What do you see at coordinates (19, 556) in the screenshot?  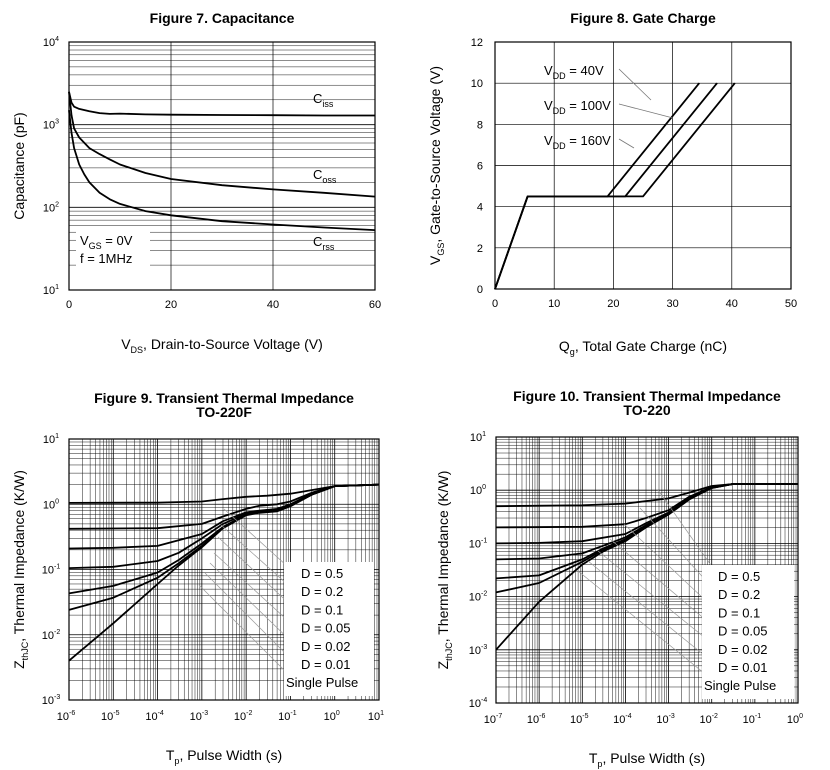 I see `text-part: , Thermal Impedance (K/W)` at bounding box center [19, 556].